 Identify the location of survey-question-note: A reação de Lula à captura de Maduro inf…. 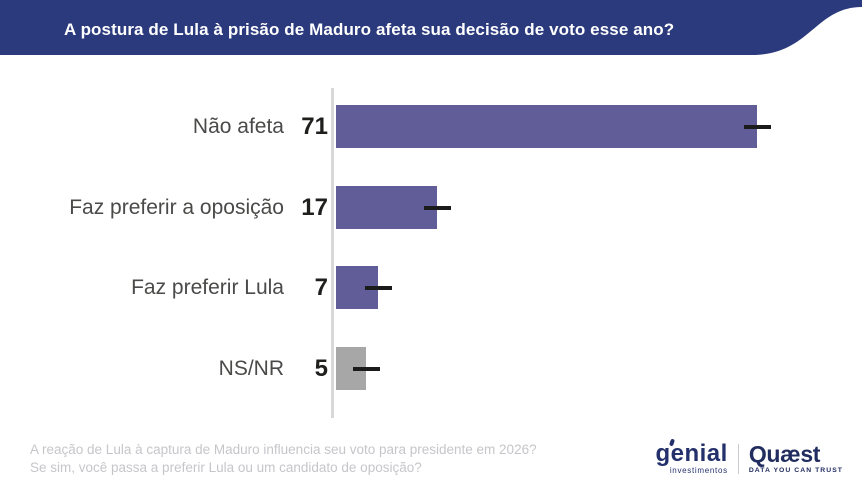
(283, 458).